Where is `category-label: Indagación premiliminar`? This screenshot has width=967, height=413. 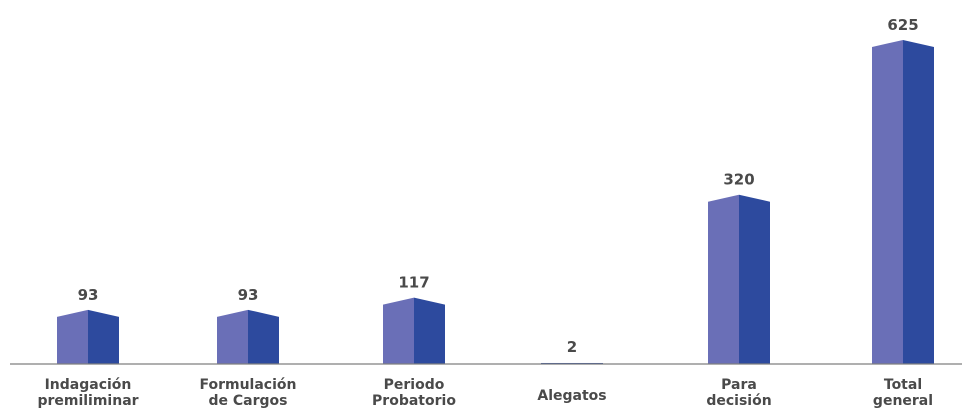
category-label: Indagación premiliminar is located at coordinates (87, 393).